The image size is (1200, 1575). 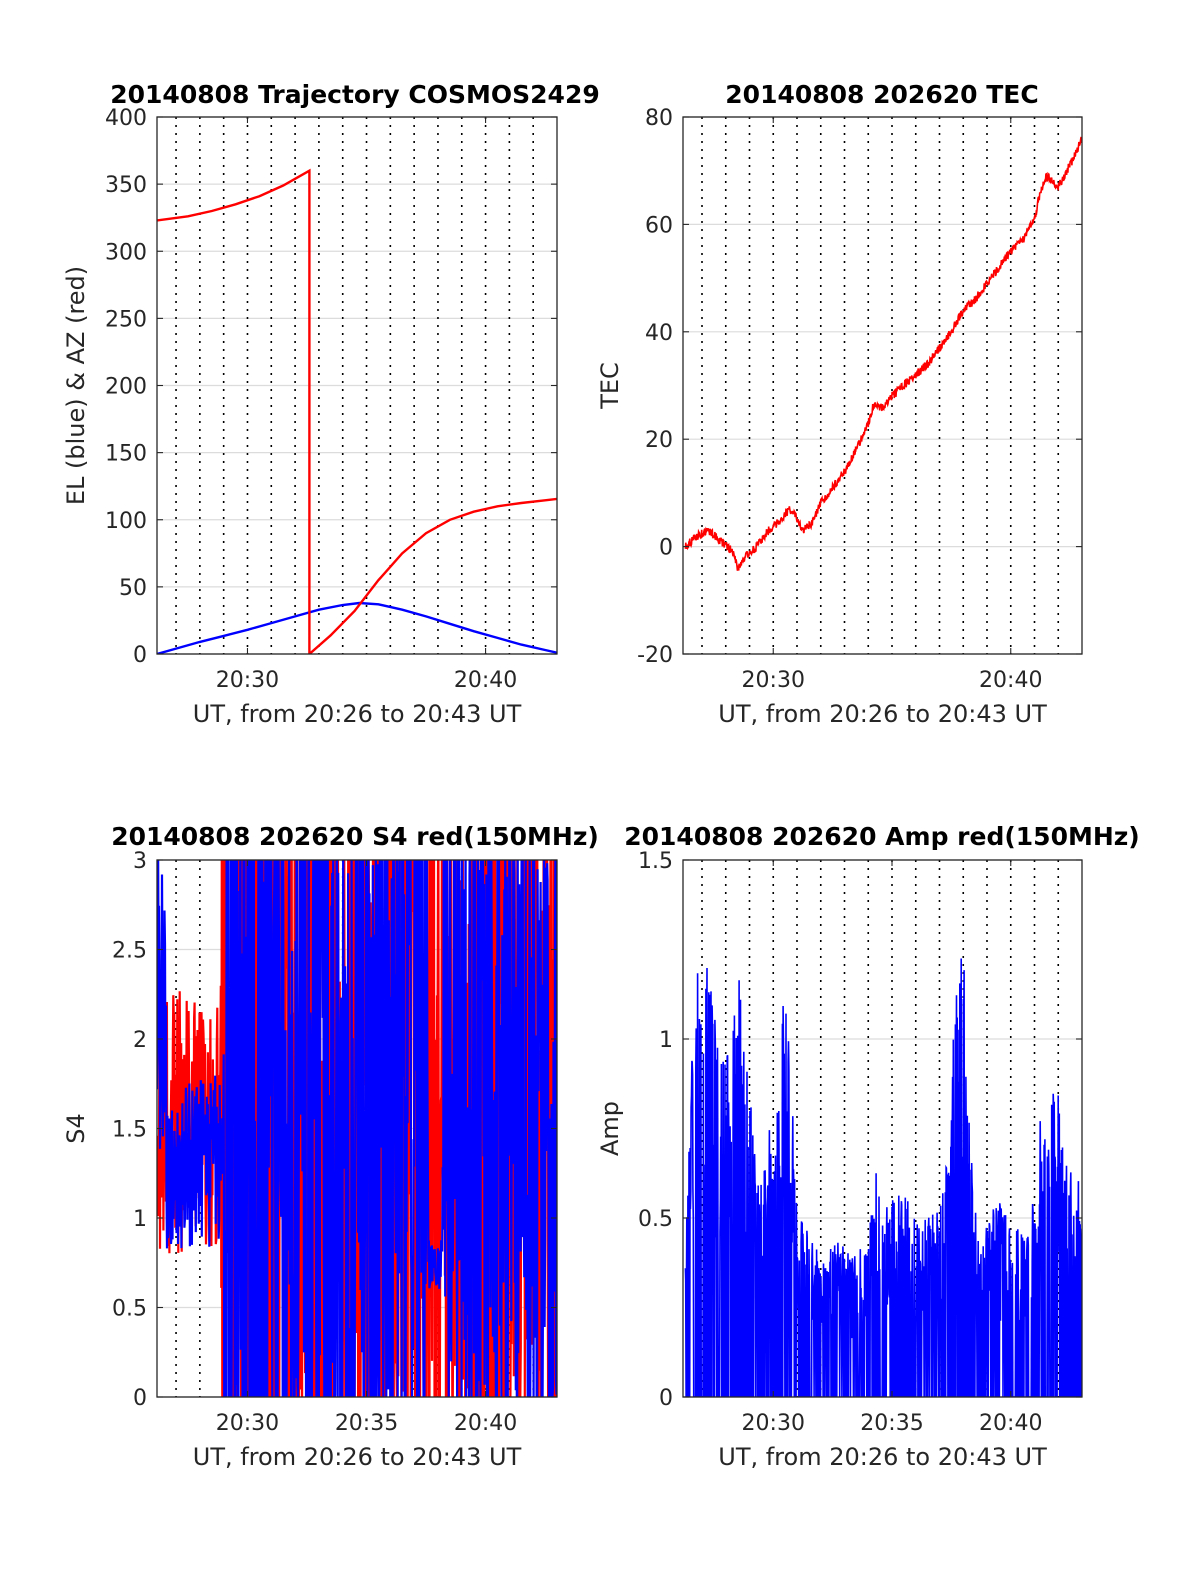 I want to click on y-tick-label: 350, so click(x=126, y=185).